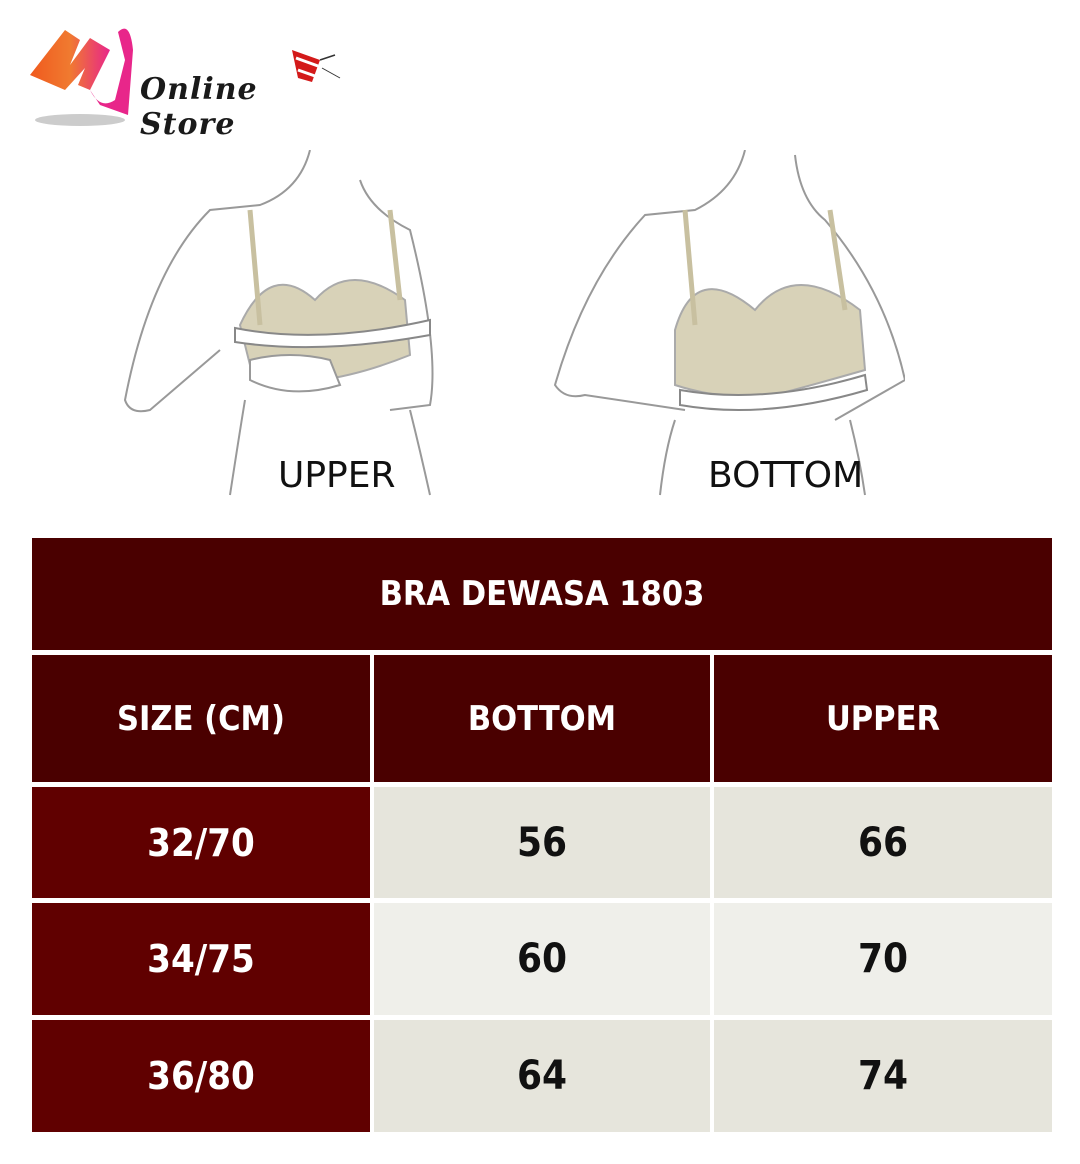 The image size is (1080, 1164). Describe the element at coordinates (542, 842) in the screenshot. I see `table-row-bottom: 56` at that location.